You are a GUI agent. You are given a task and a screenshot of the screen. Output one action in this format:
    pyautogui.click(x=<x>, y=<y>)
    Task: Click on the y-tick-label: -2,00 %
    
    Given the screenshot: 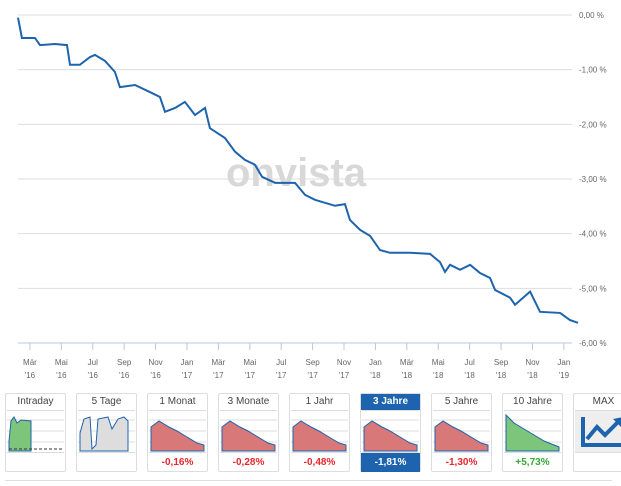 What is the action you would take?
    pyautogui.click(x=593, y=124)
    